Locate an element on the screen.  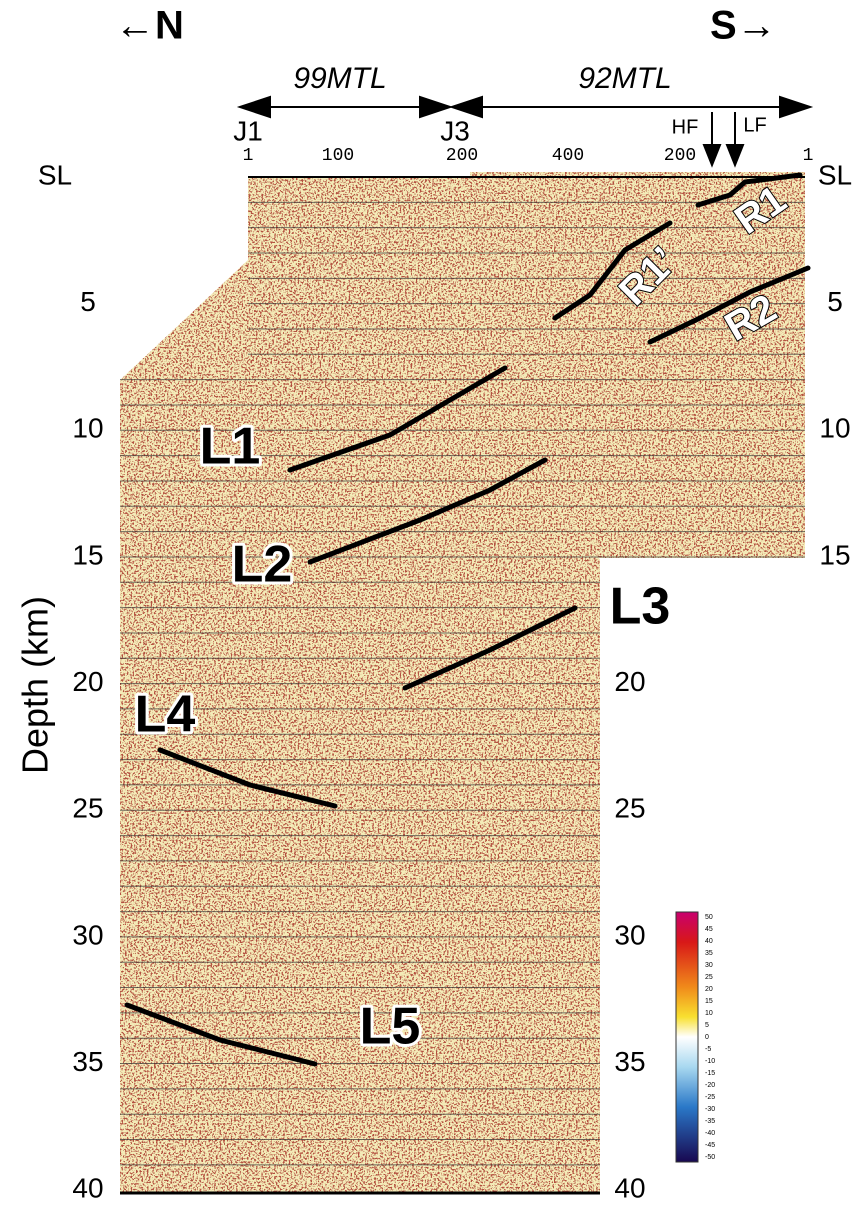
colorbar-tick-label: -30 is located at coordinates (710, 1109).